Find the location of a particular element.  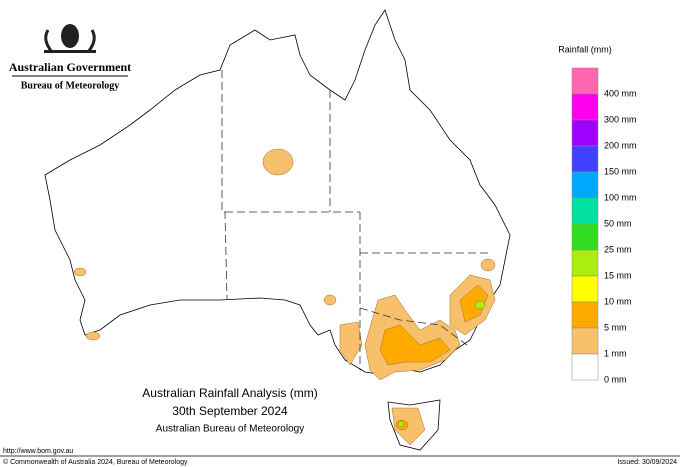

url: http://www.bom.gov.au is located at coordinates (38, 451).